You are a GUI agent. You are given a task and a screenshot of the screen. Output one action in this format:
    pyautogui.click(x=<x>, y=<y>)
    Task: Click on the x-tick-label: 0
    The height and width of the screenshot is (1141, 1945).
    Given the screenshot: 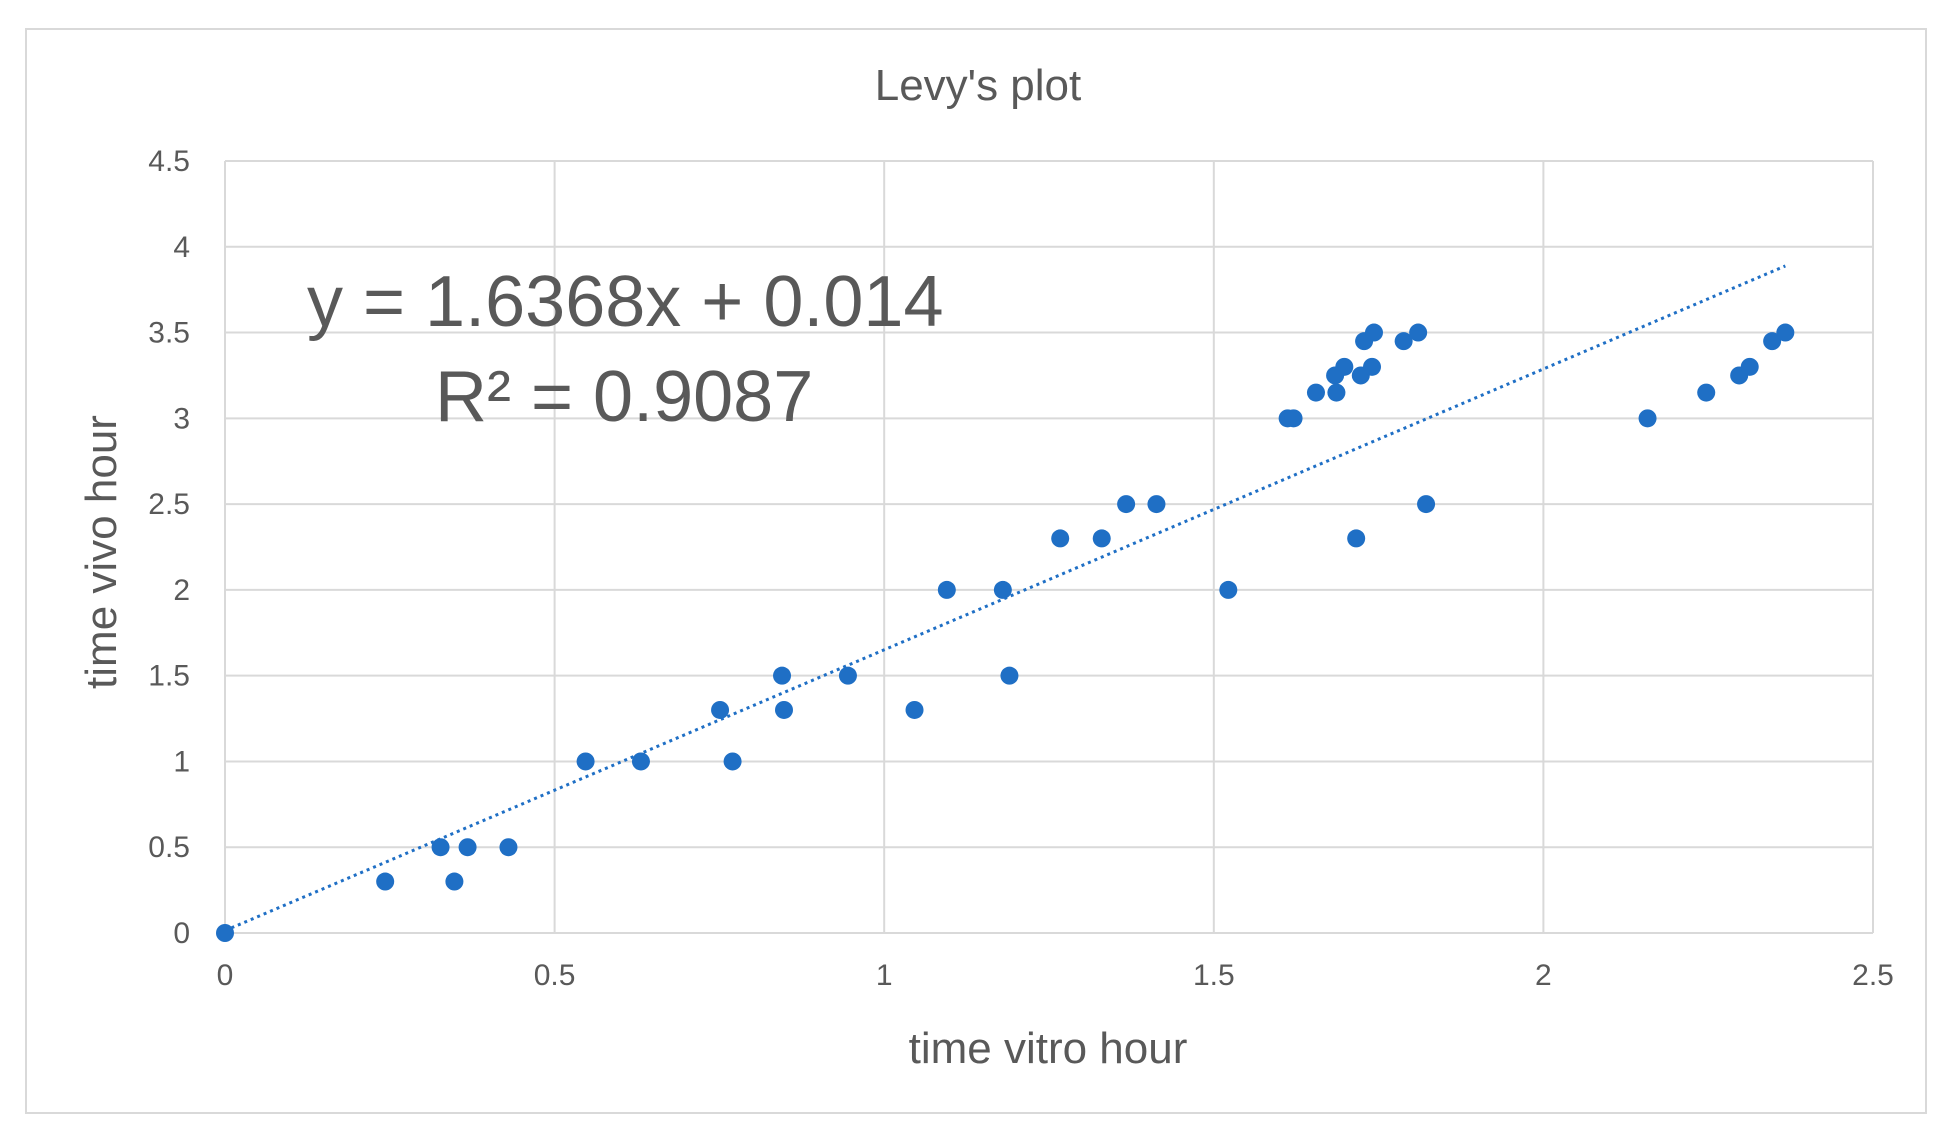 What is the action you would take?
    pyautogui.click(x=225, y=975)
    